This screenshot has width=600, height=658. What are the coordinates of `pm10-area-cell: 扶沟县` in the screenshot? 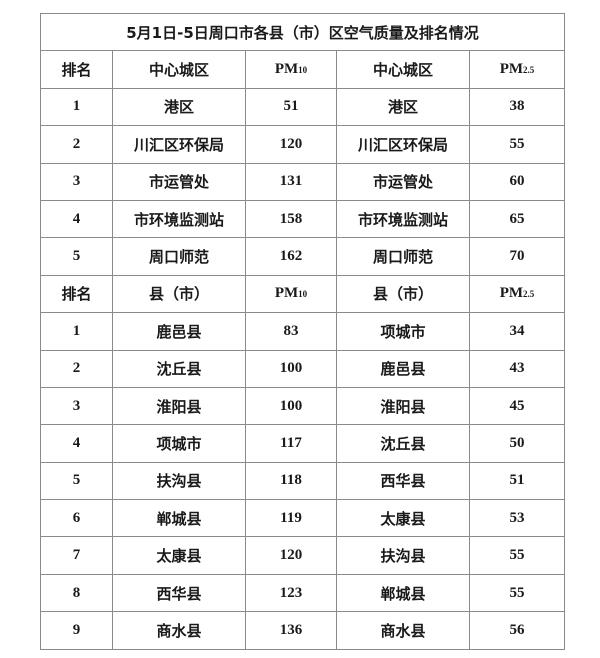 It's located at (179, 481).